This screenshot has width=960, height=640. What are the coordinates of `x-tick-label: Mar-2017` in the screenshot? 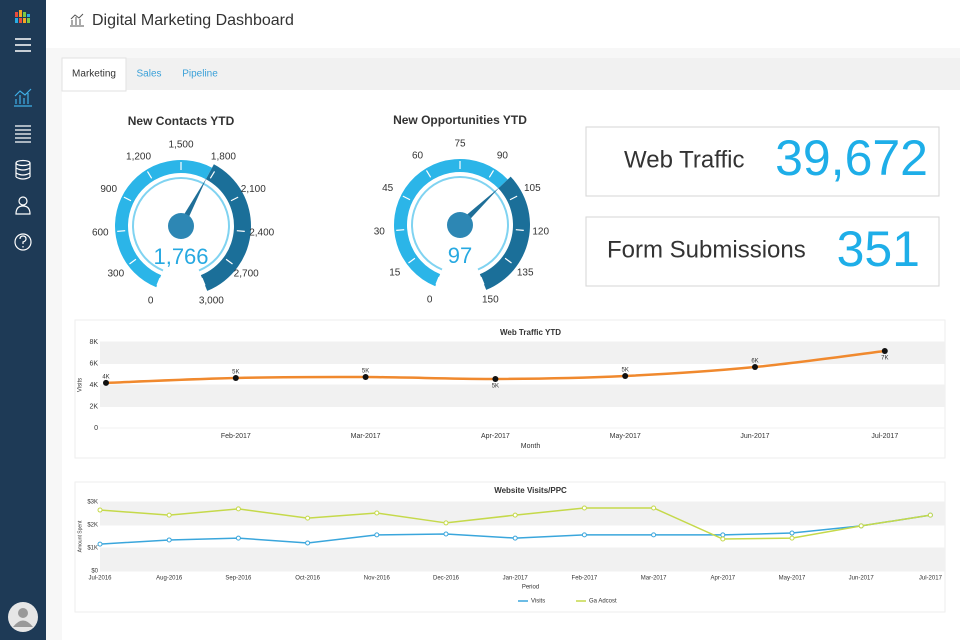 It's located at (654, 579).